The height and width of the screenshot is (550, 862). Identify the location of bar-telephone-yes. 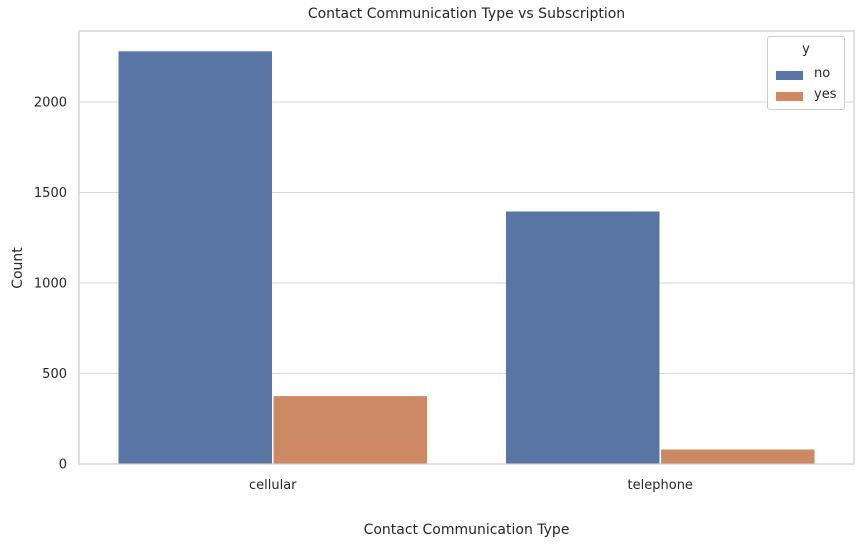
(738, 456).